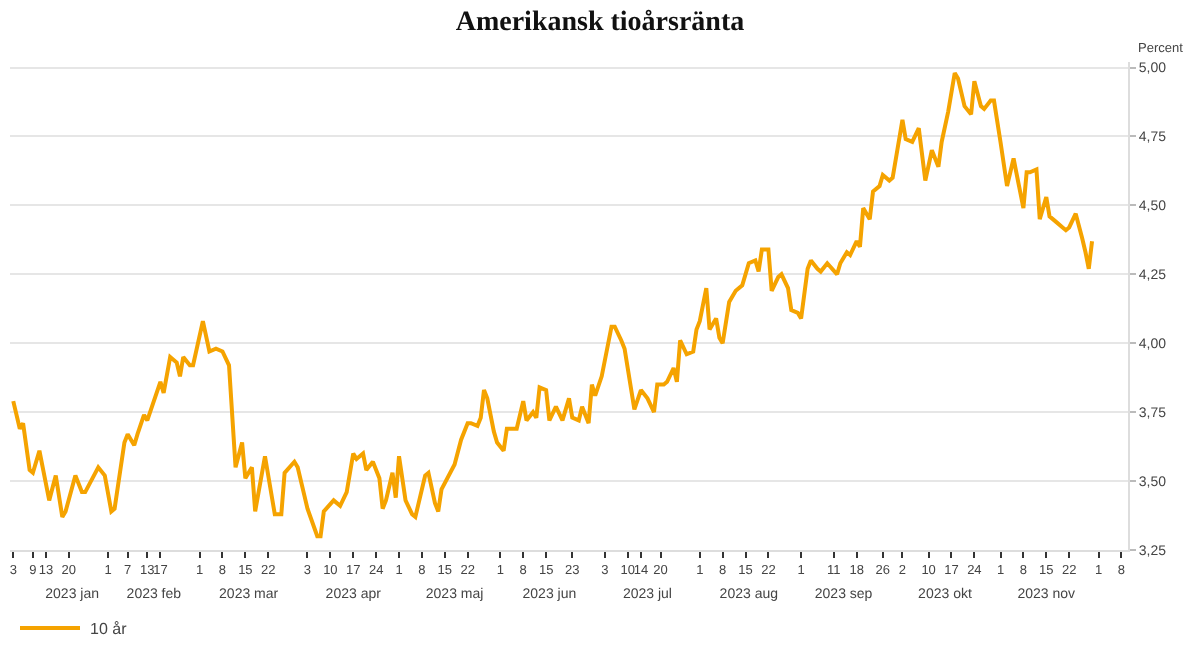 This screenshot has height=666, width=1200. What do you see at coordinates (600, 22) in the screenshot?
I see `chart-title: Amerikansk tioårsränta` at bounding box center [600, 22].